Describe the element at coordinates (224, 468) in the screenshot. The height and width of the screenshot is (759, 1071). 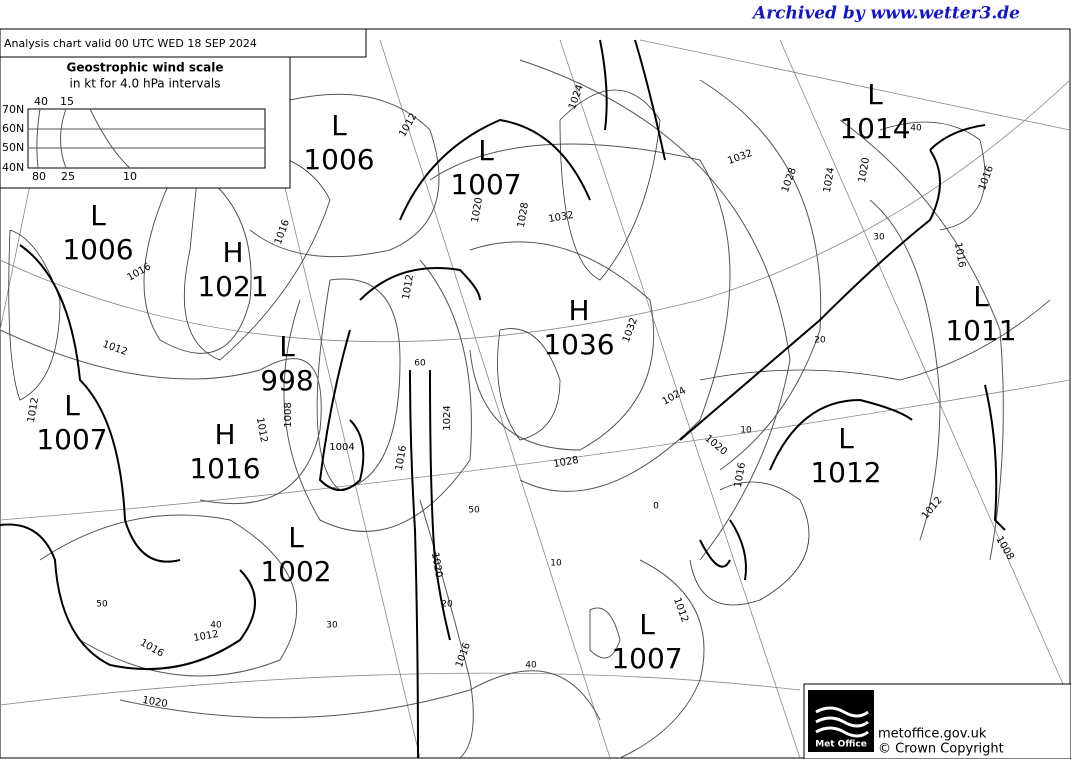
I see `center-value: 1016` at that location.